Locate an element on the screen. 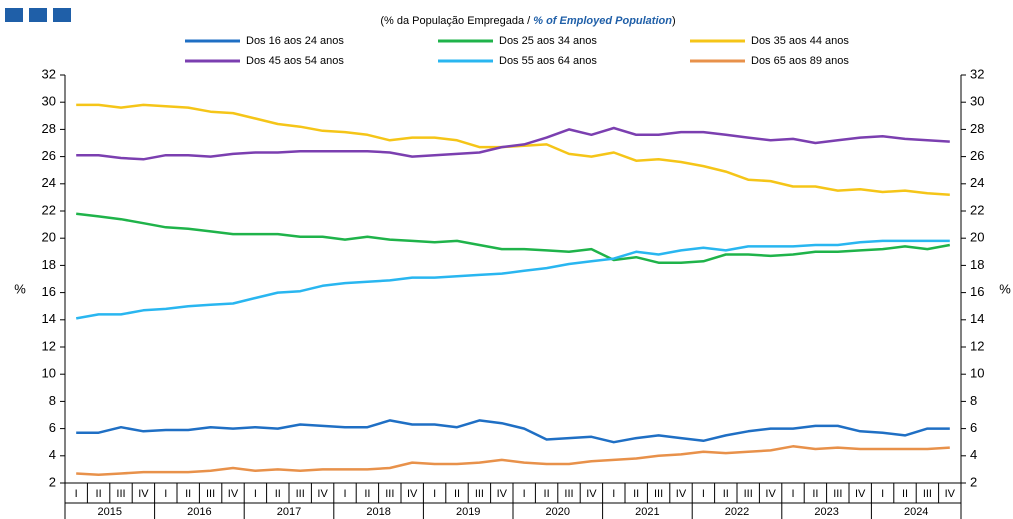  y-tick-label: 4 is located at coordinates (52, 454).